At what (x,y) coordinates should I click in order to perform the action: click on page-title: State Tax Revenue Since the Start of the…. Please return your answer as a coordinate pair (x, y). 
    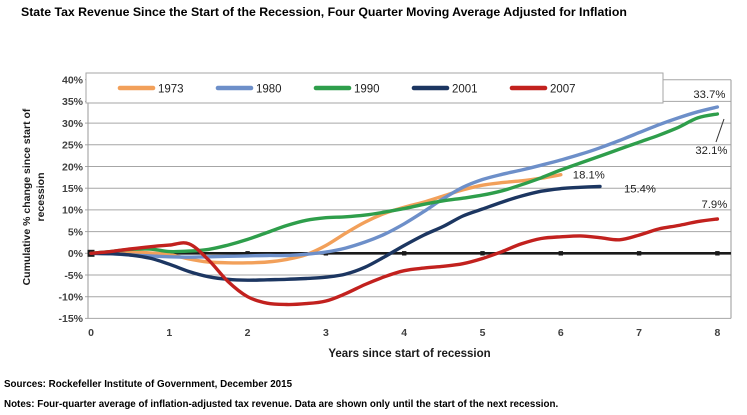
    Looking at the image, I should click on (324, 12).